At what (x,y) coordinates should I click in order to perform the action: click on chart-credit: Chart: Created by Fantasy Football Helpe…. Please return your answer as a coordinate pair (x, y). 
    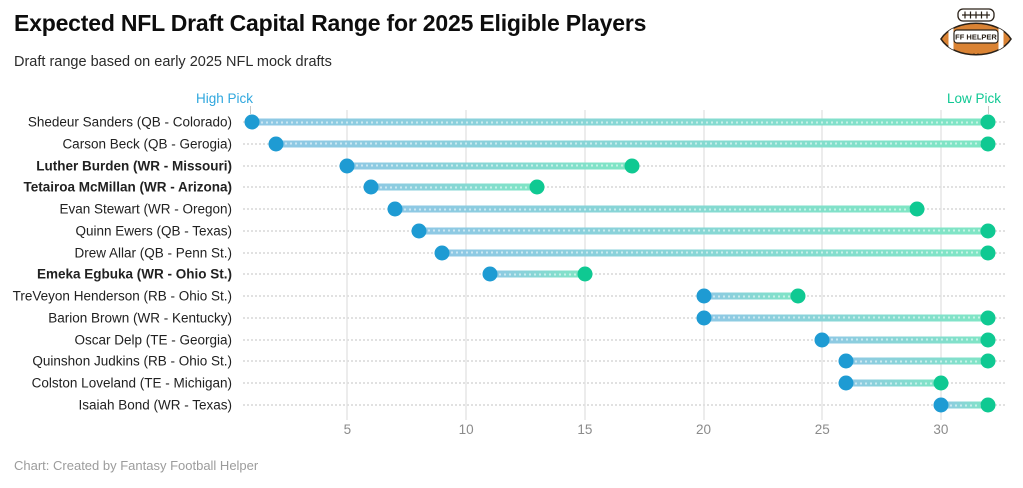
    Looking at the image, I should click on (136, 465).